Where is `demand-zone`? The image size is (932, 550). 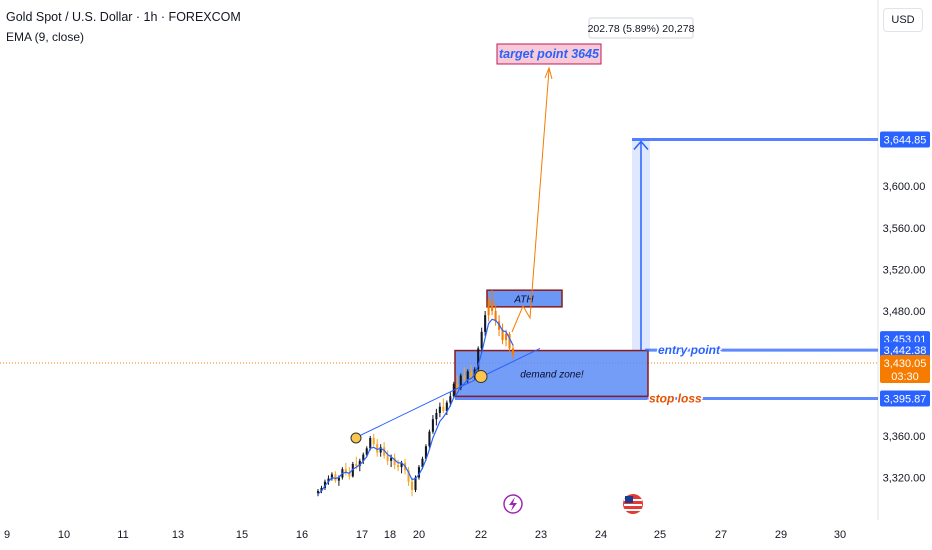 demand-zone is located at coordinates (551, 373).